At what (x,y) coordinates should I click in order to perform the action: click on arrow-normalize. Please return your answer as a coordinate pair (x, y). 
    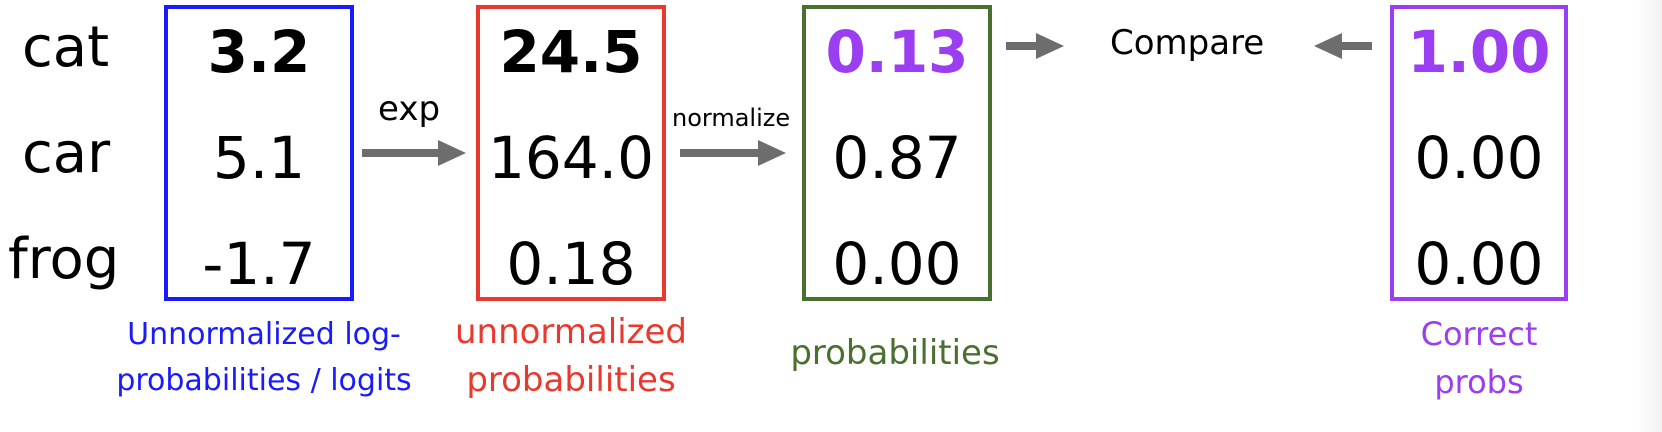
    Looking at the image, I should click on (733, 153).